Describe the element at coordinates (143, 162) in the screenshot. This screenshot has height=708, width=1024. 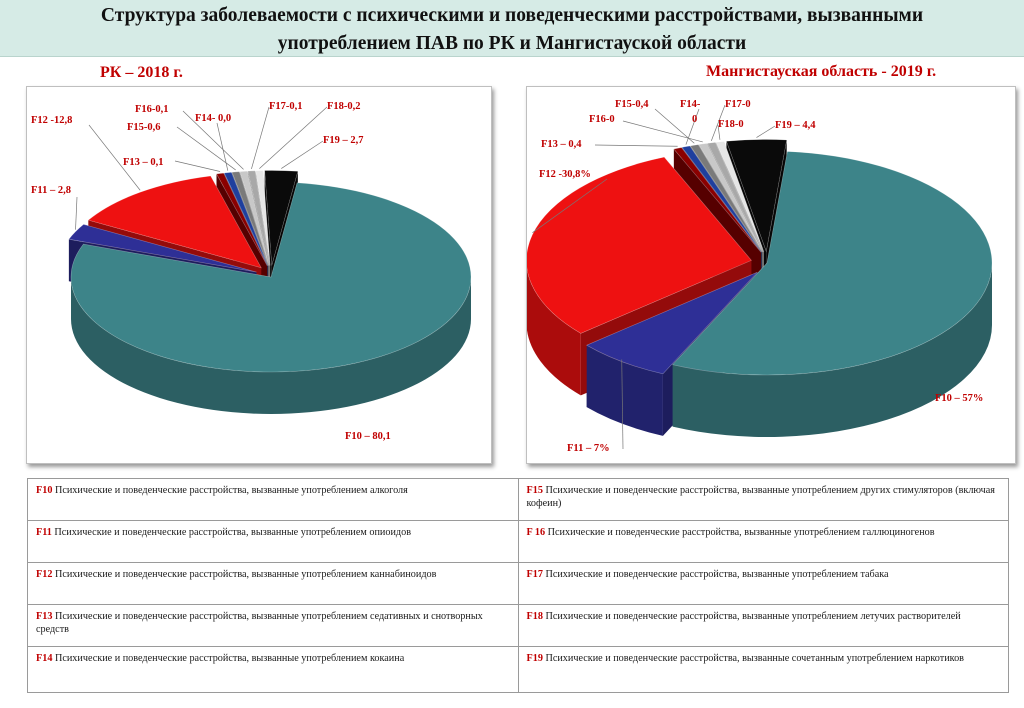
I see `data-label-f13: F13 – 0,1` at that location.